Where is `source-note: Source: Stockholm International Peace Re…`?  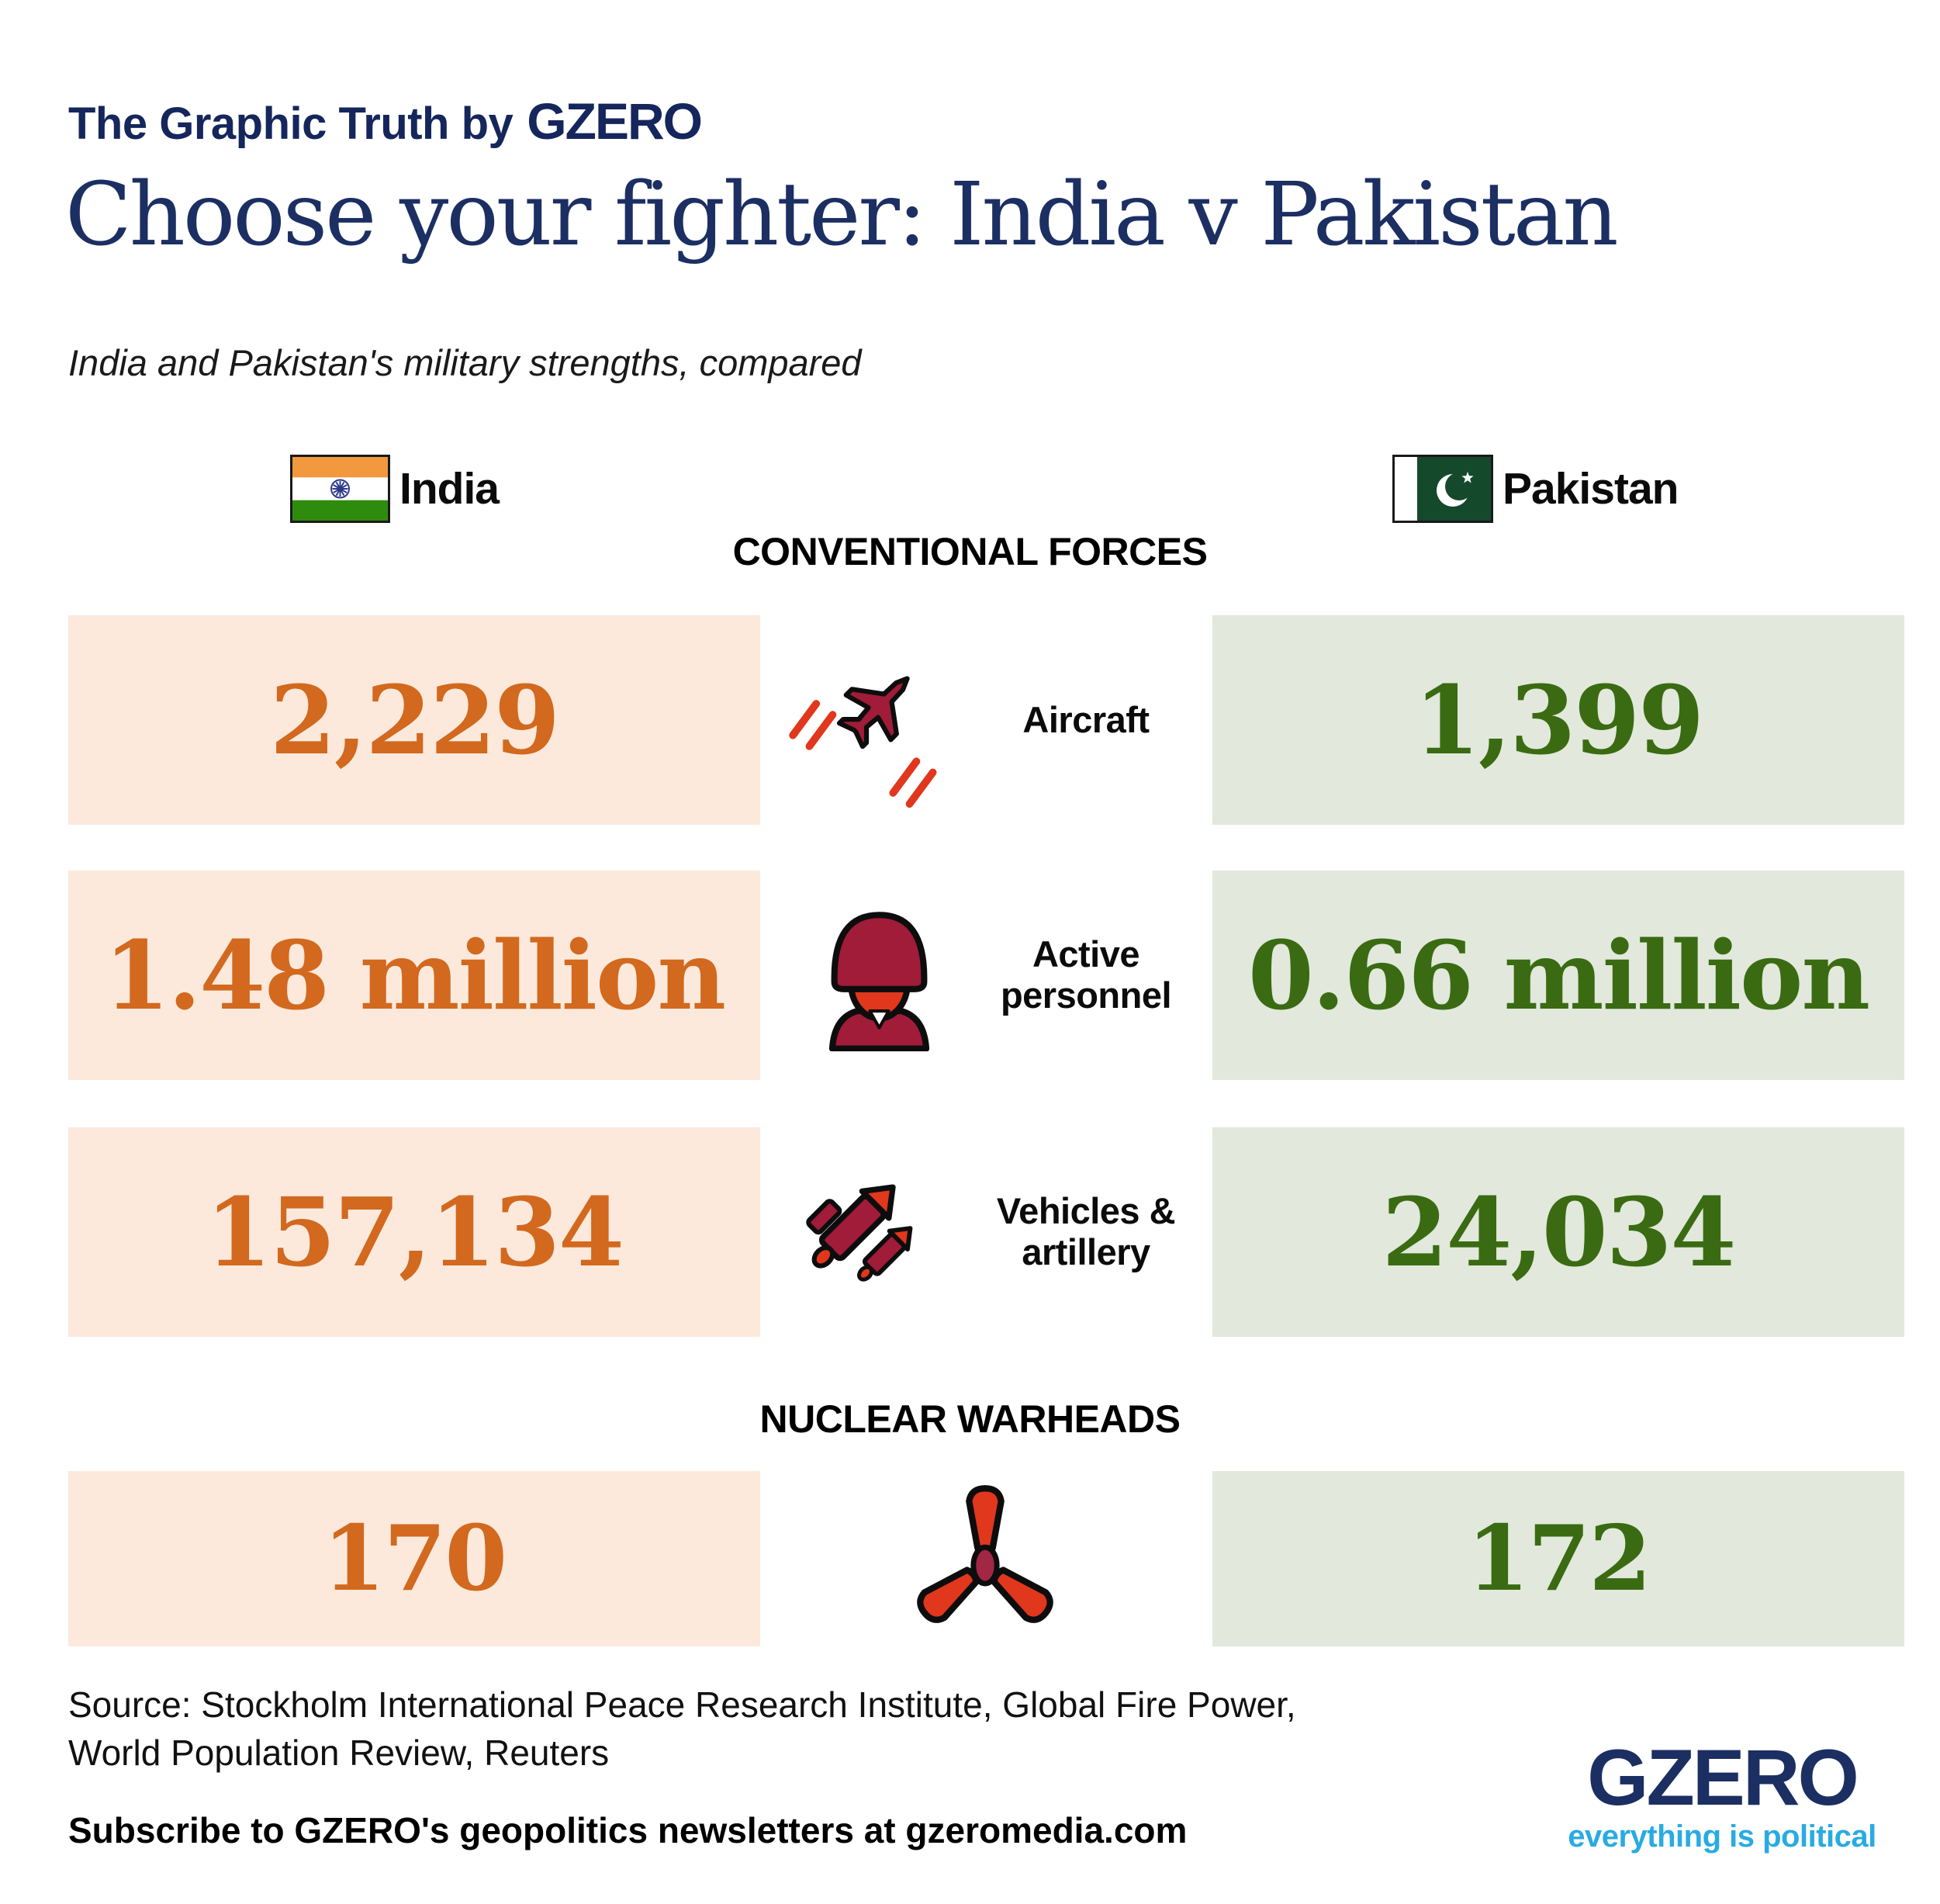
source-note: Source: Stockholm International Peace Re… is located at coordinates (682, 1729).